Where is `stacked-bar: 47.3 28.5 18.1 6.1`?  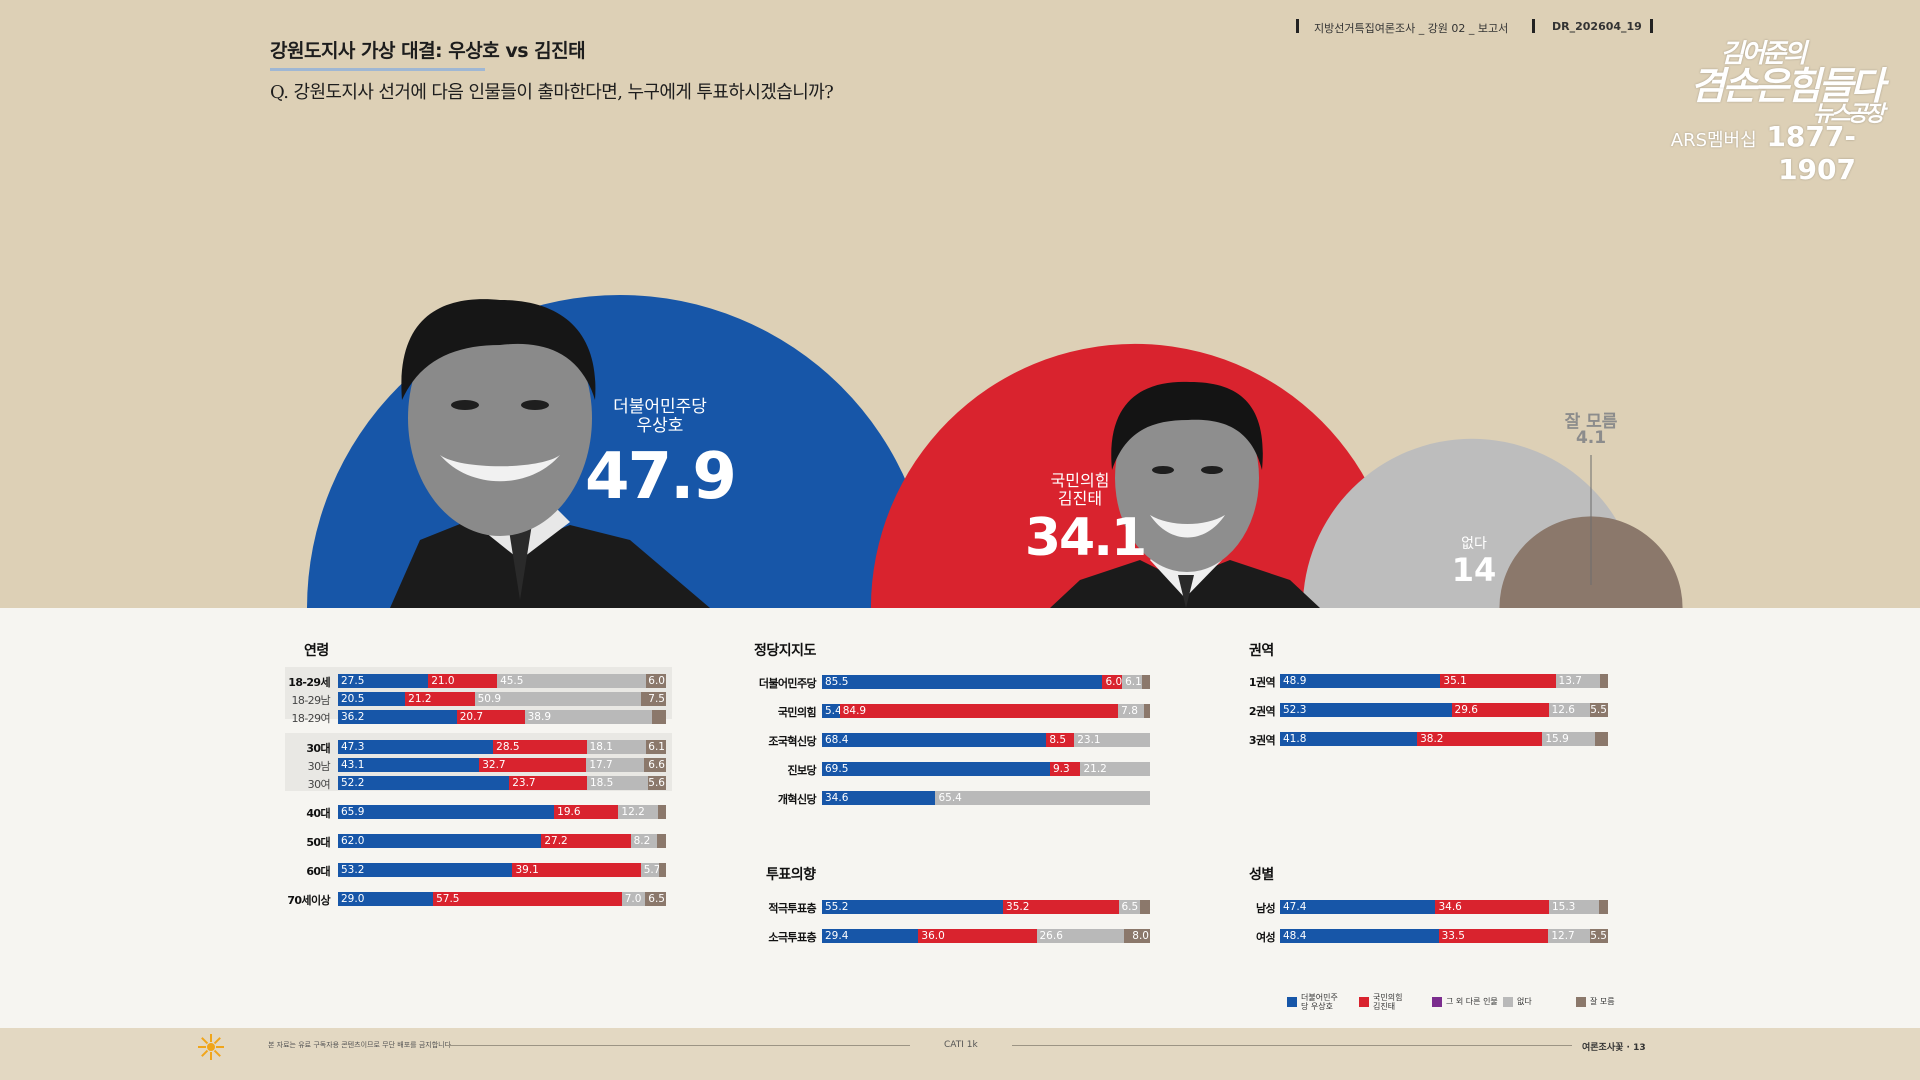 stacked-bar: 47.3 28.5 18.1 6.1 is located at coordinates (502, 747).